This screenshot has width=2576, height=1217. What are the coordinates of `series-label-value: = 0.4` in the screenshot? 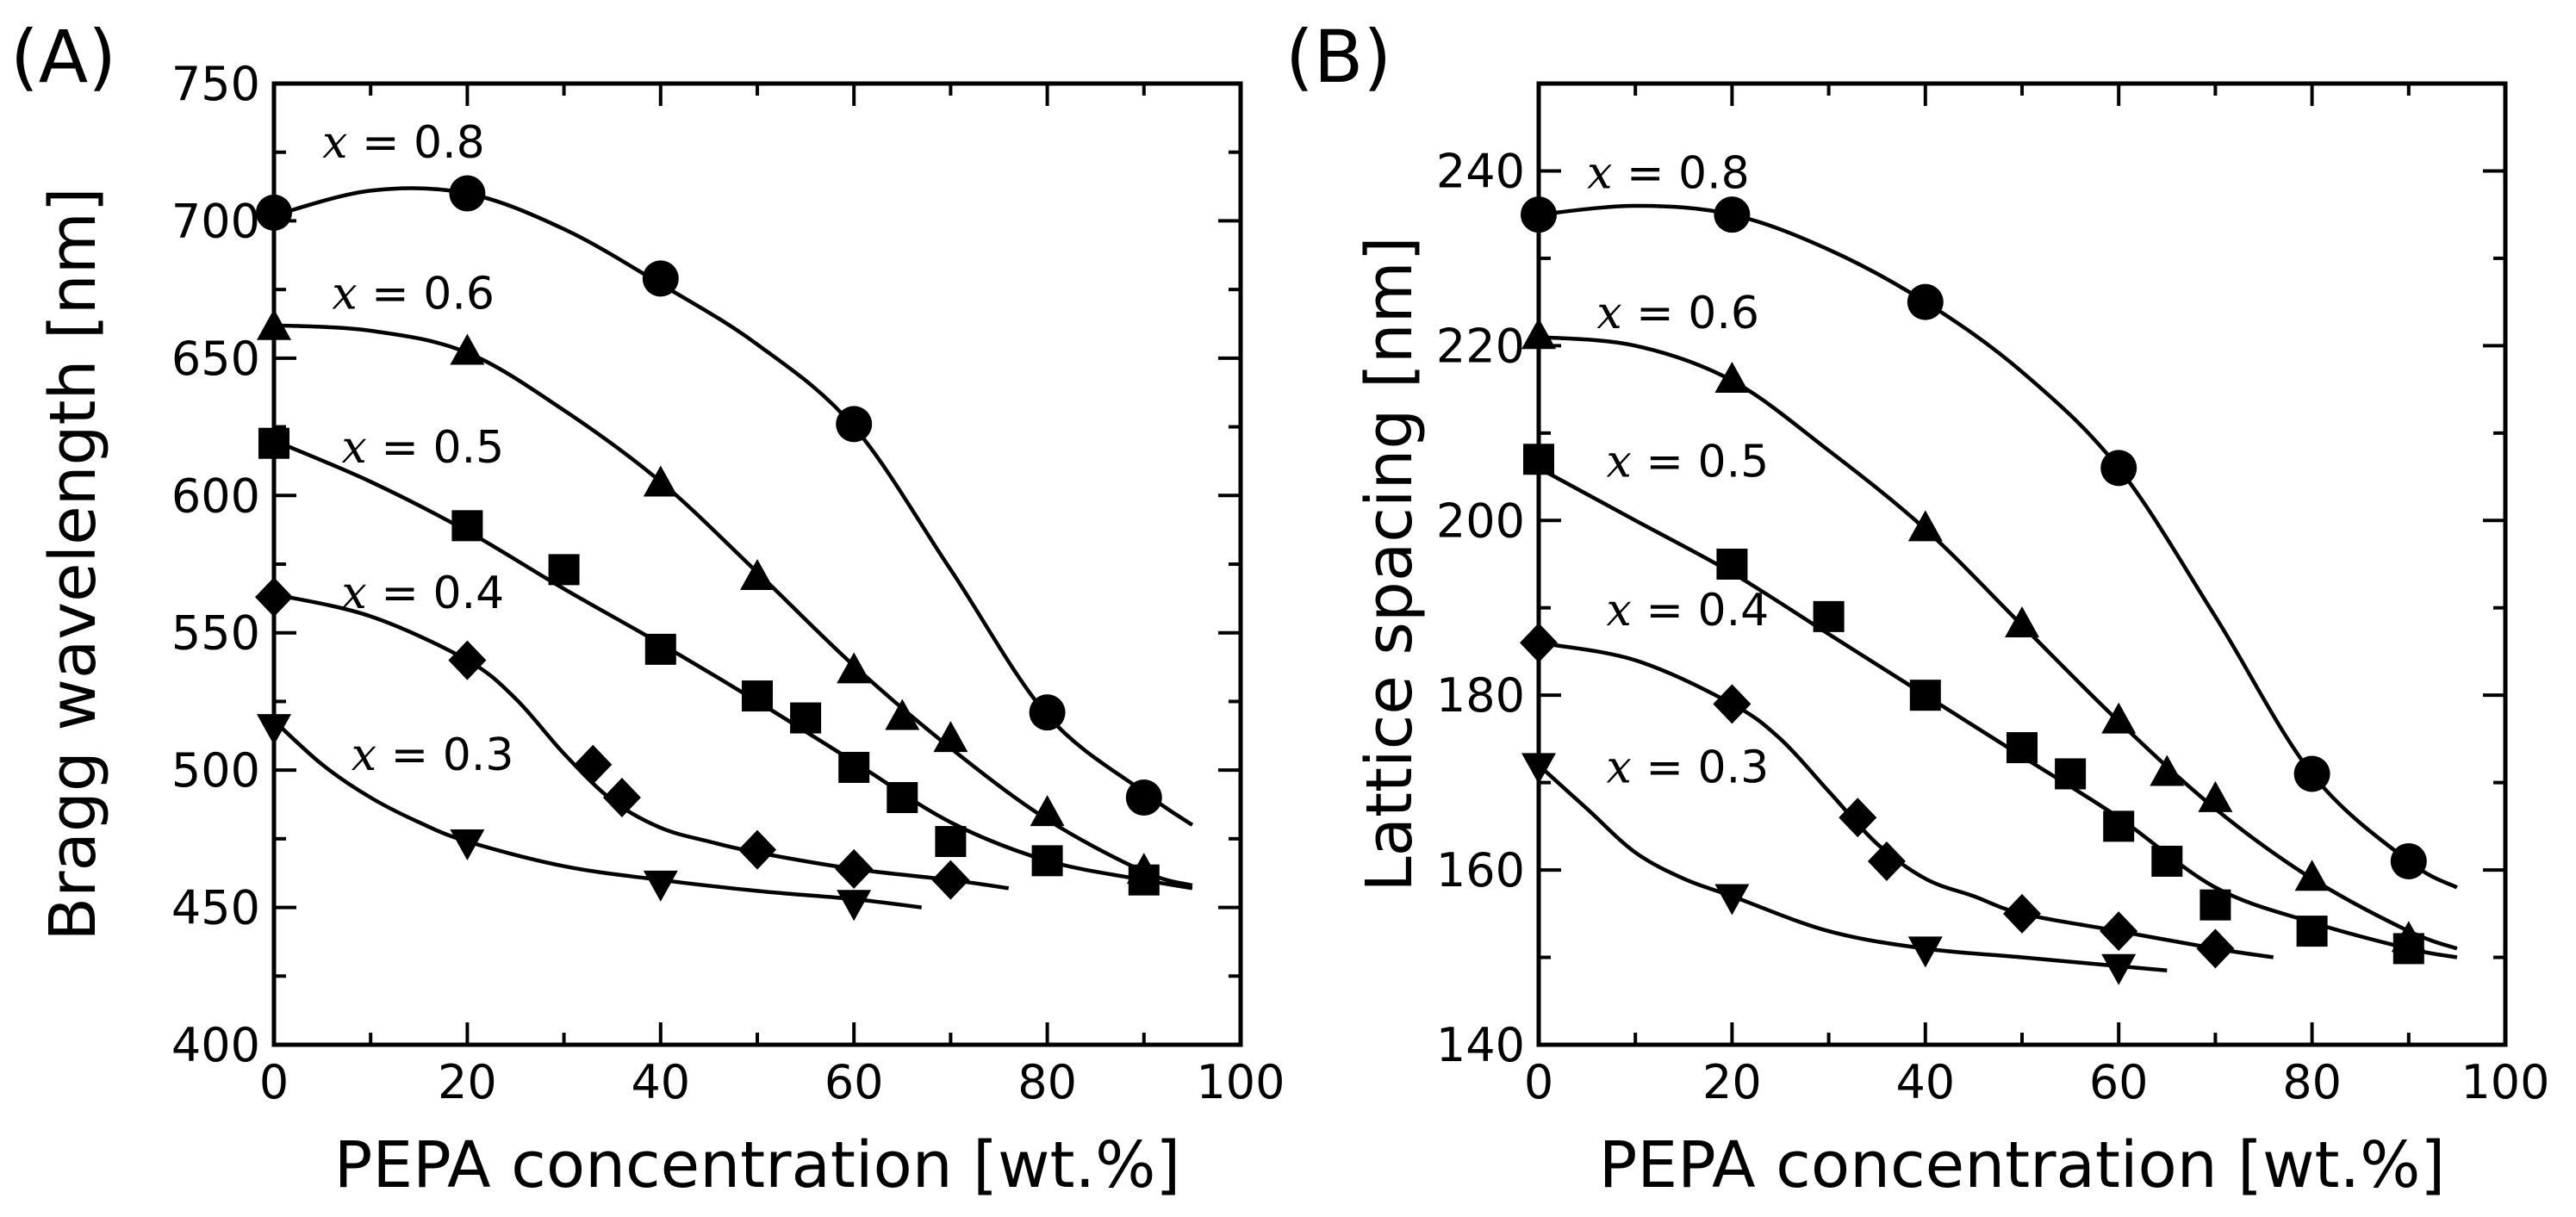 It's located at (436, 593).